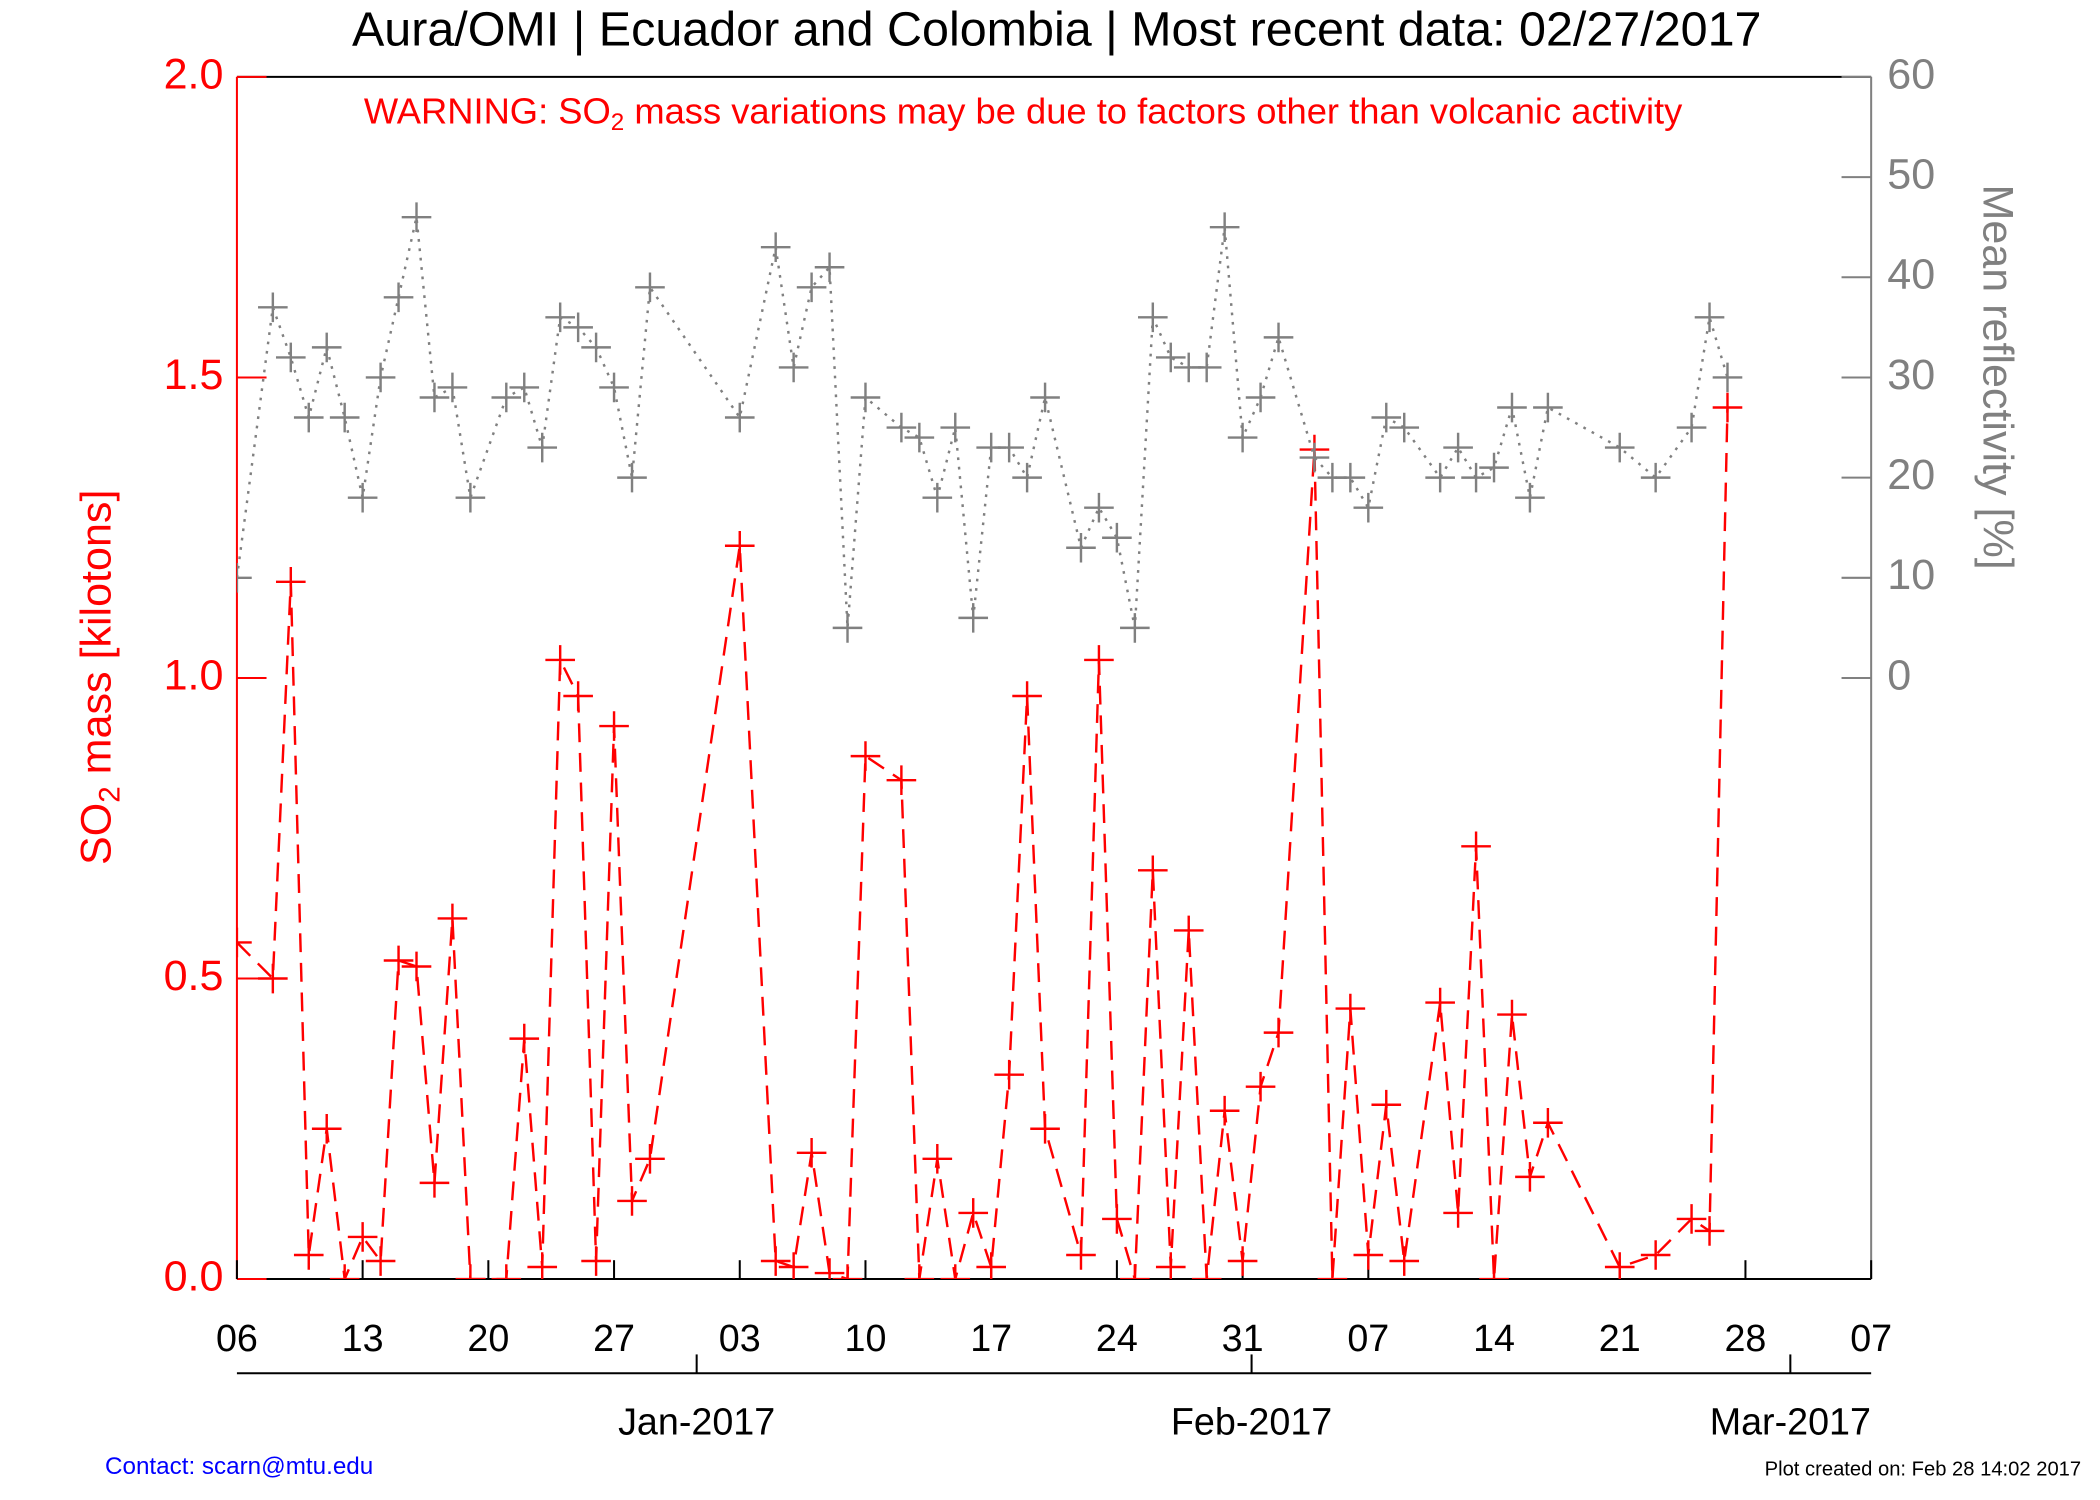  What do you see at coordinates (194, 1276) in the screenshot?
I see `y-tick-label: 0.0` at bounding box center [194, 1276].